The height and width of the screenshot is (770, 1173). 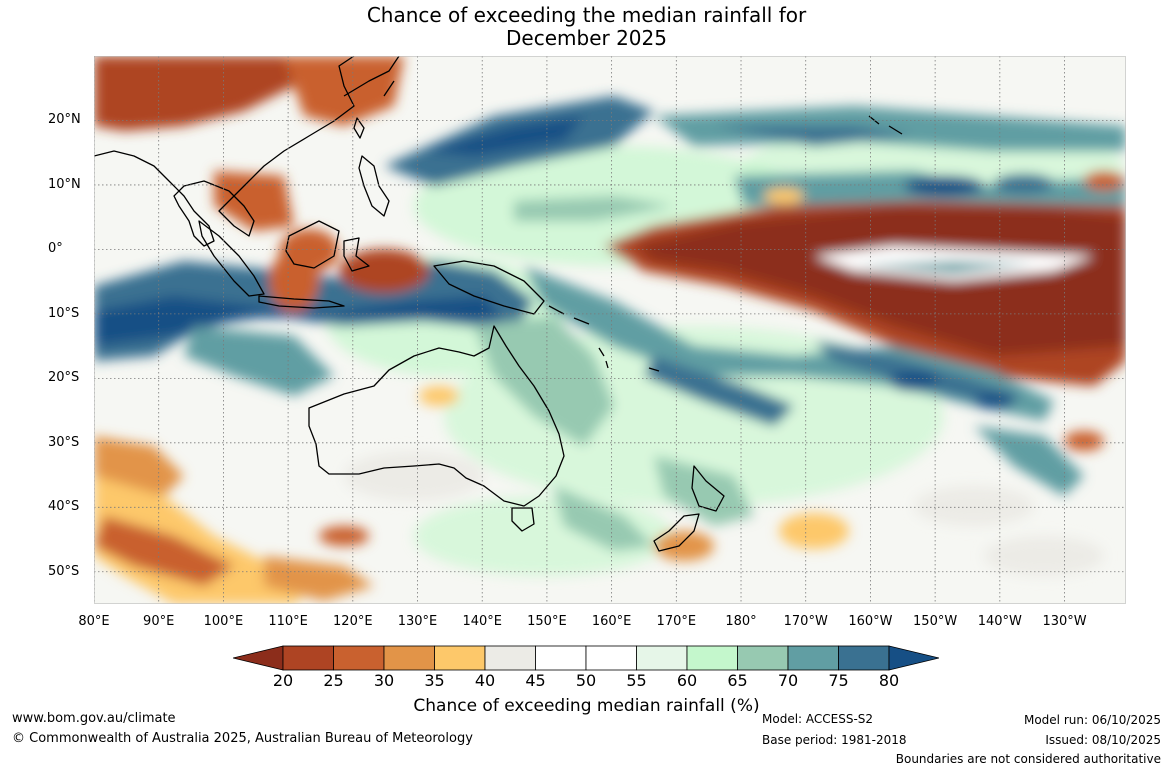 I want to click on colorbar-tick-label: 65, so click(x=737, y=680).